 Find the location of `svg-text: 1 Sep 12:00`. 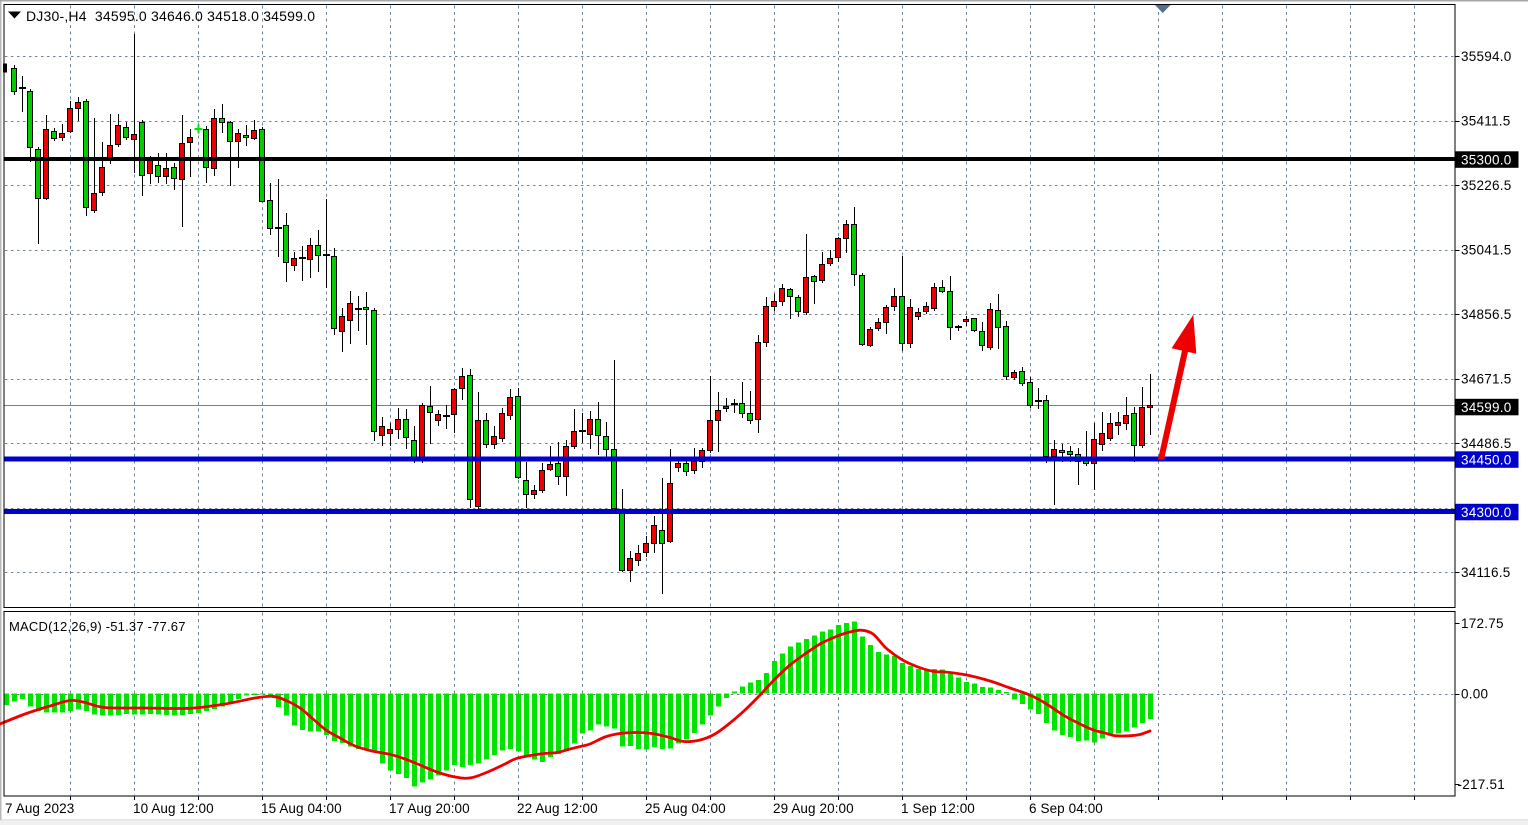

svg-text: 1 Sep 12:00 is located at coordinates (938, 808).